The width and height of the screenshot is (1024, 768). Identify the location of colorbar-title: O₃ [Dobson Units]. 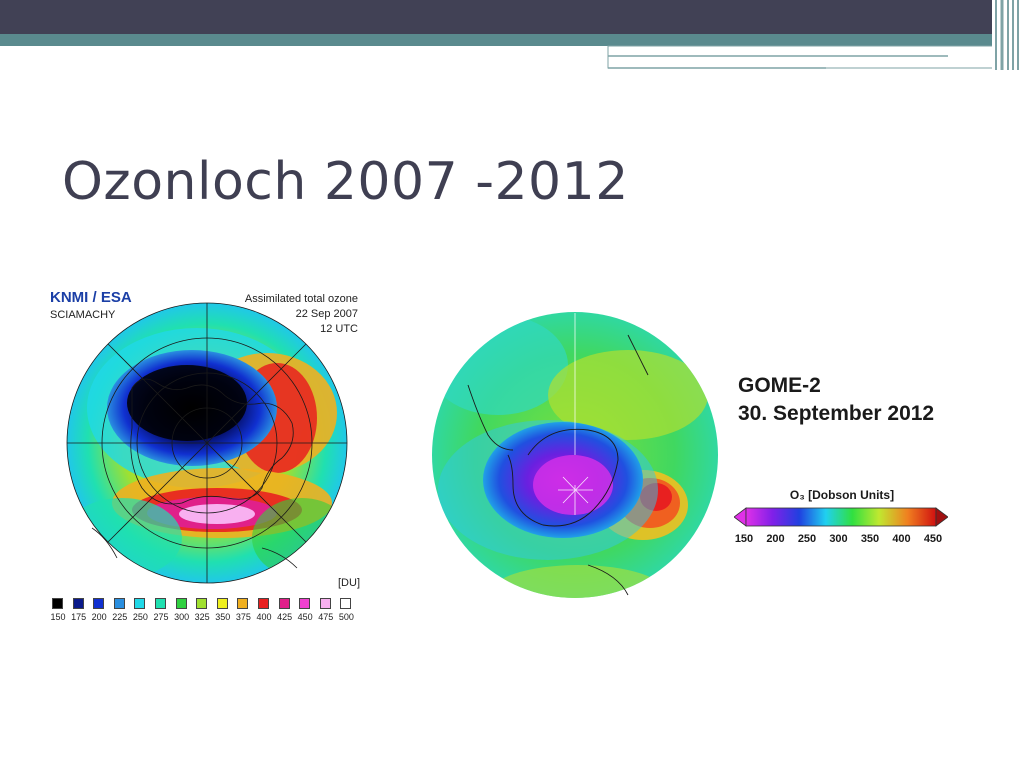
(842, 495).